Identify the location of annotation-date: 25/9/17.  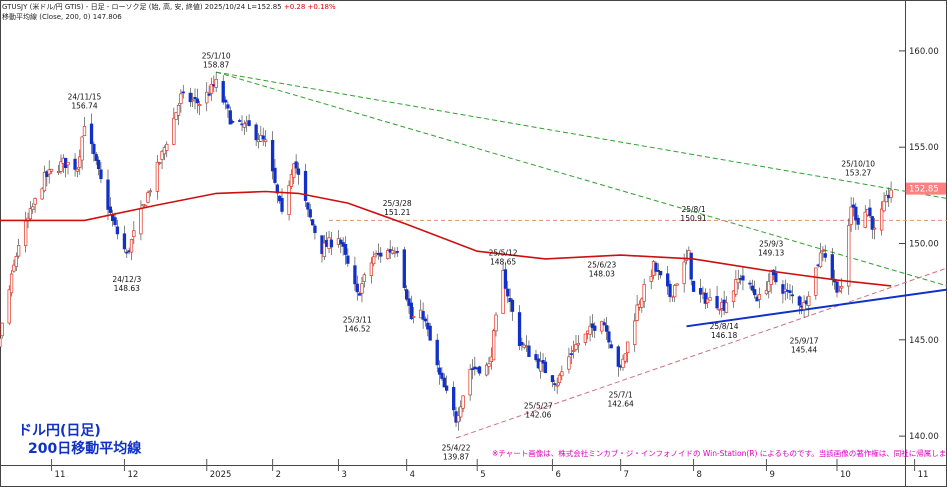
(804, 340).